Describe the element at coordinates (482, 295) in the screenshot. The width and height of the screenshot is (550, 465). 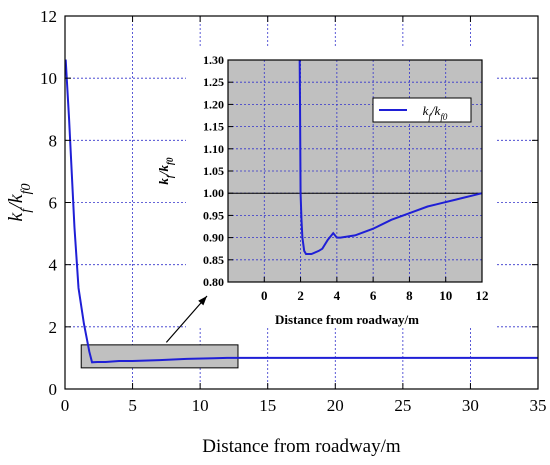
I see `inset-x-tick-label: 12` at that location.